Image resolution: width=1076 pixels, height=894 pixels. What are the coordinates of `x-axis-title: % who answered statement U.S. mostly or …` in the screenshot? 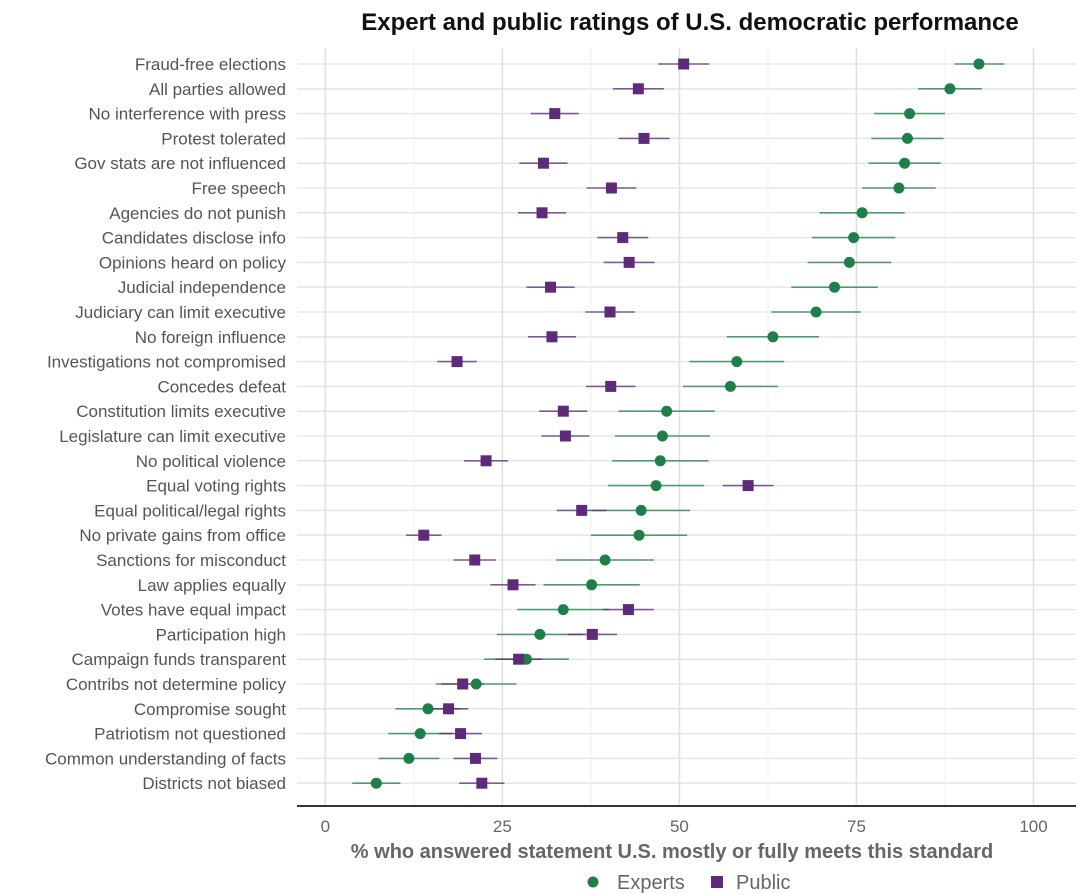 It's located at (672, 852).